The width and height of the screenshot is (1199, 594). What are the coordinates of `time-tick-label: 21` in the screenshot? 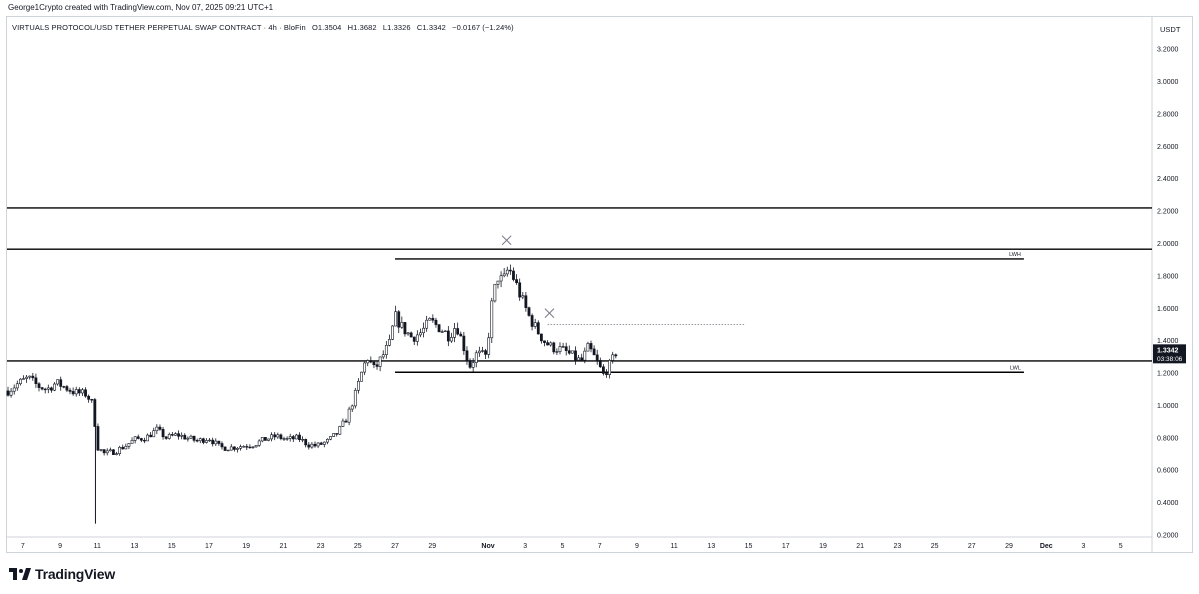 It's located at (860, 546).